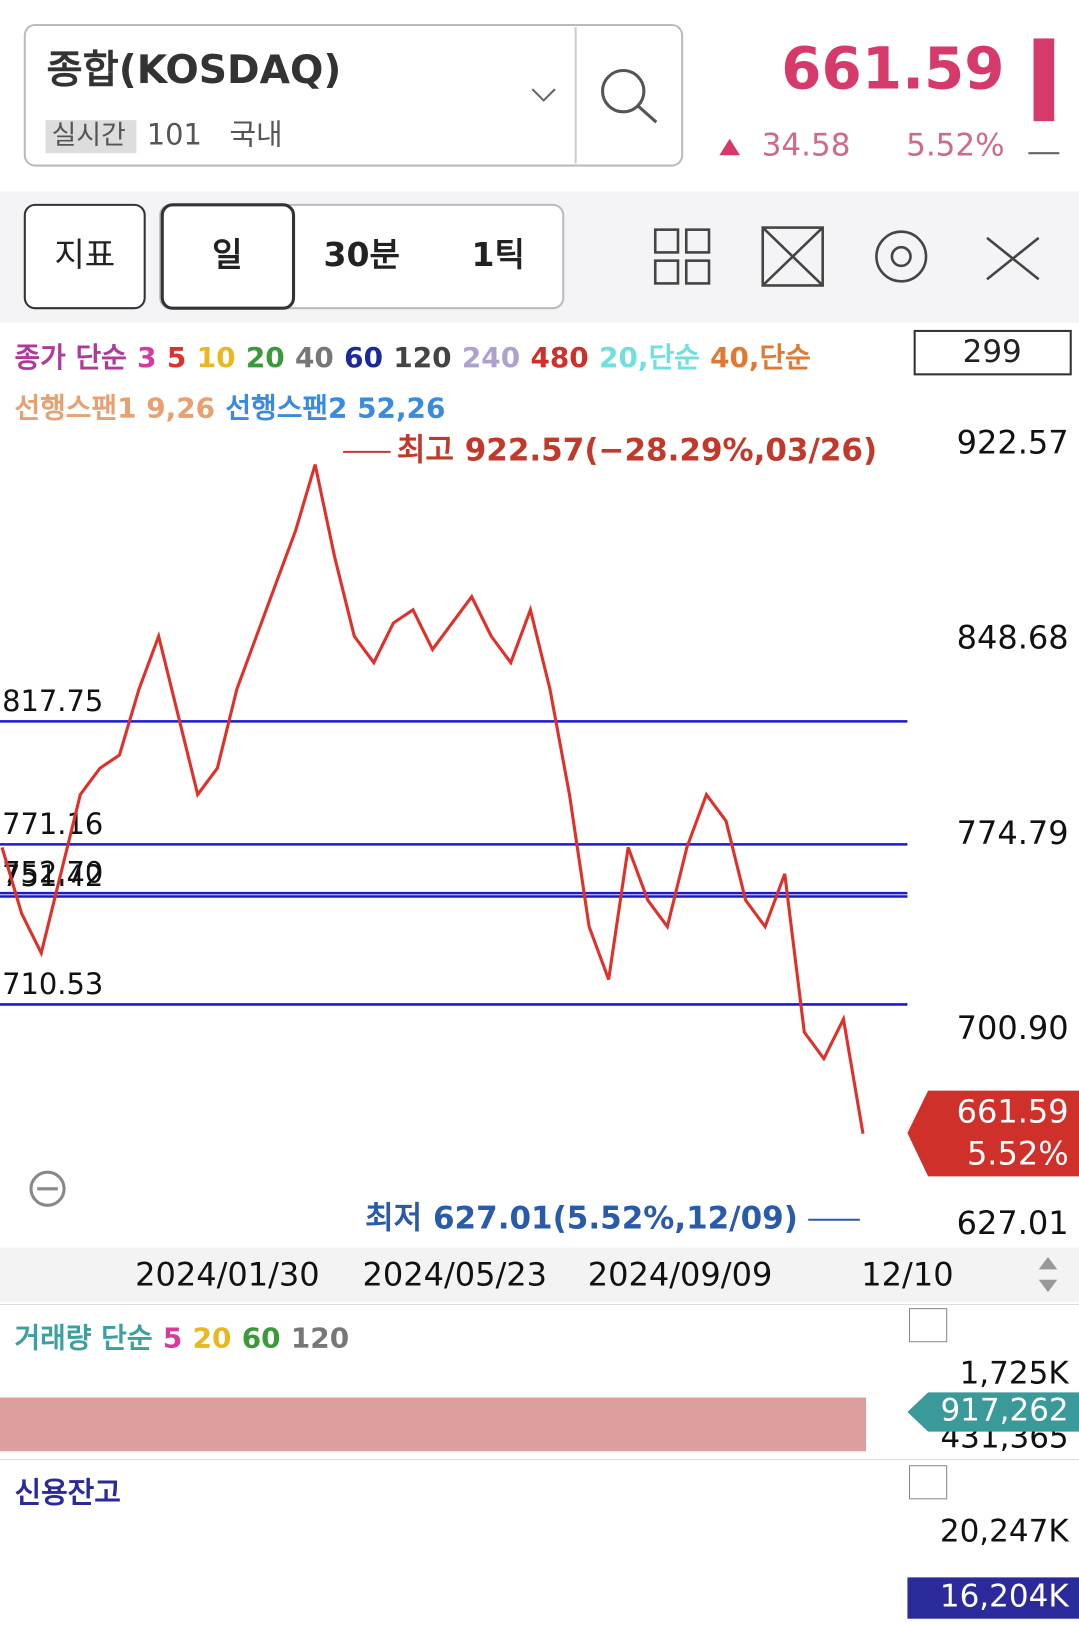 This screenshot has height=1625, width=1079. I want to click on search-icon, so click(623, 91).